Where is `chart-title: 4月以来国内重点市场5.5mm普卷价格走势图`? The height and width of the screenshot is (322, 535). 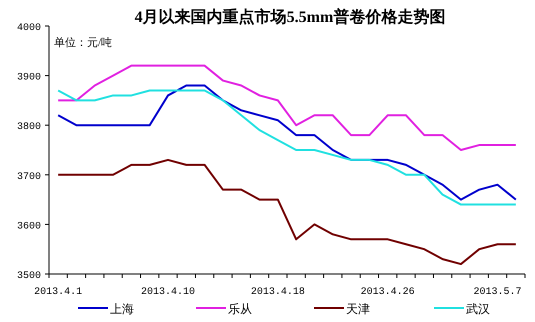
chart-title: 4月以来国内重点市场5.5mm普卷价格走势图 is located at coordinates (290, 16).